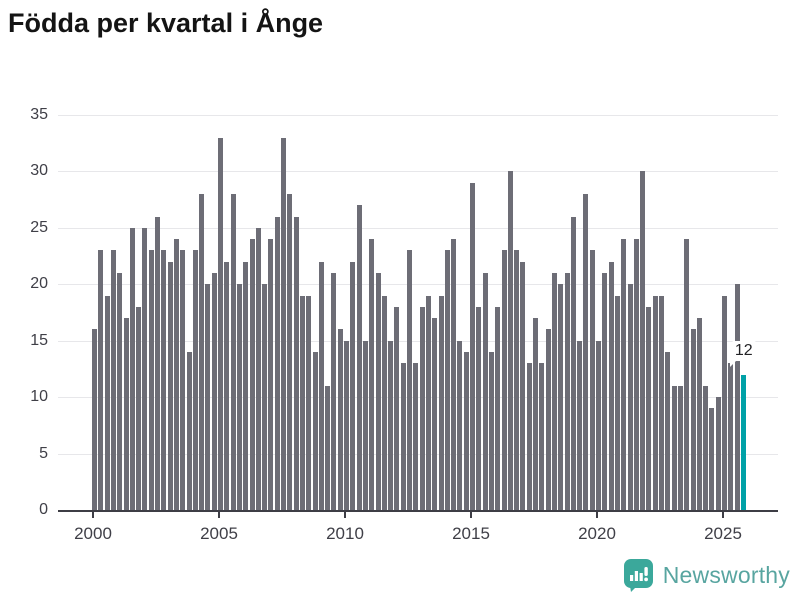  What do you see at coordinates (345, 515) in the screenshot?
I see `x-axis-tick-2010` at bounding box center [345, 515].